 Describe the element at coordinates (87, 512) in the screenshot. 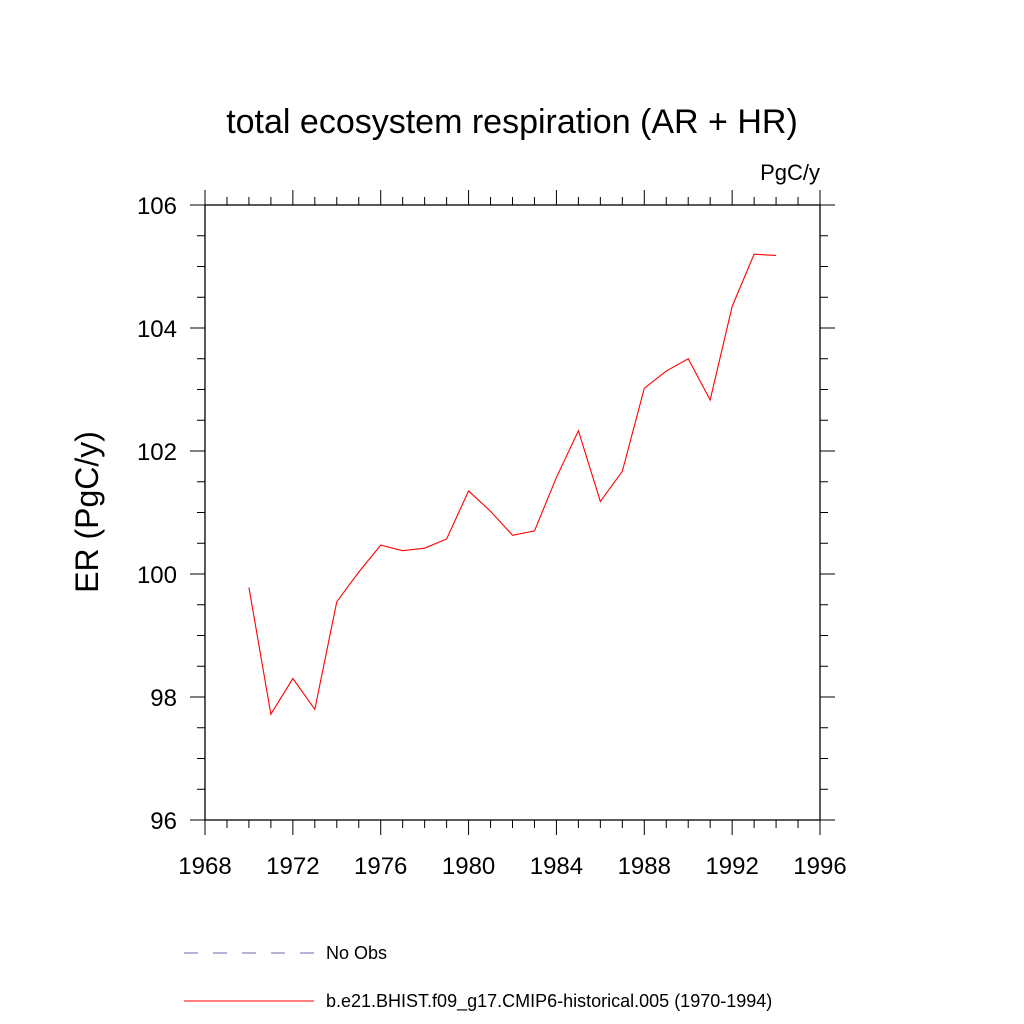

I see `y-axis-label: ER (PgC/y)` at that location.